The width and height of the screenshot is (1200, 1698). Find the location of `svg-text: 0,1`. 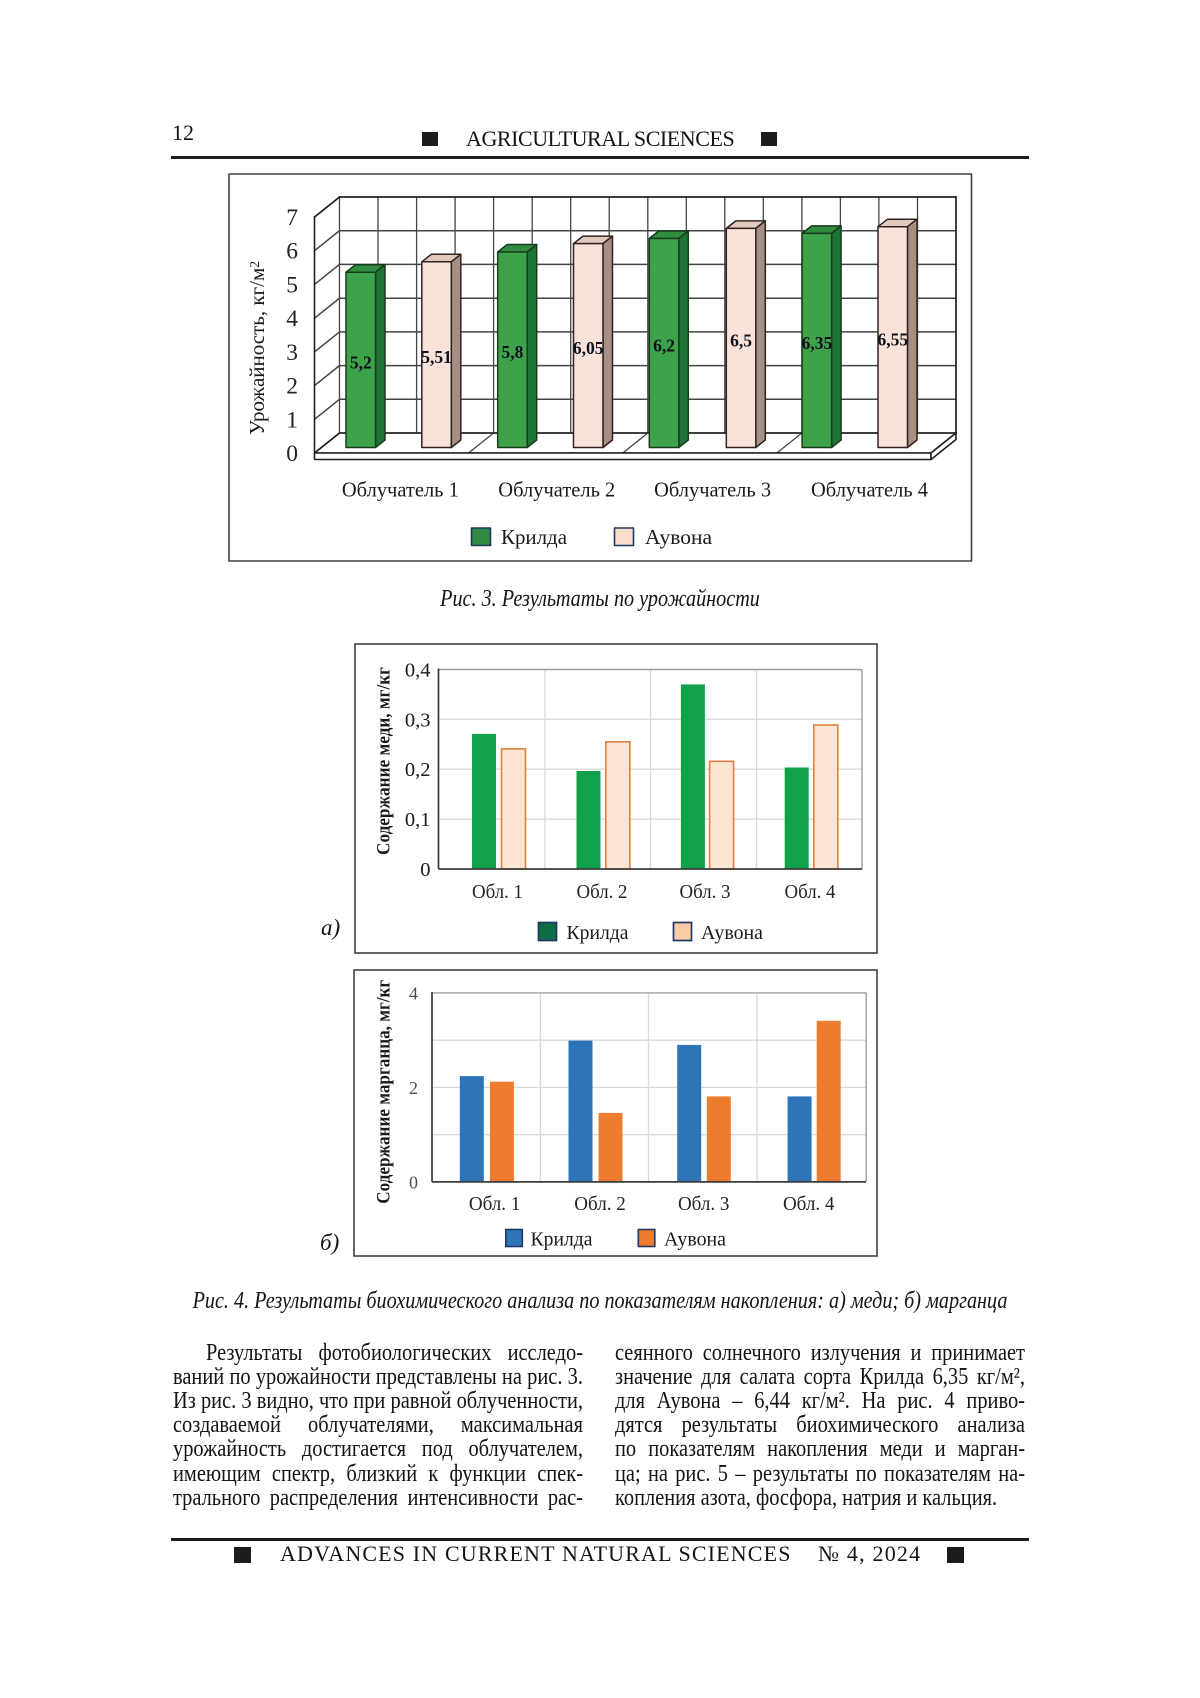

svg-text: 0,1 is located at coordinates (417, 820).